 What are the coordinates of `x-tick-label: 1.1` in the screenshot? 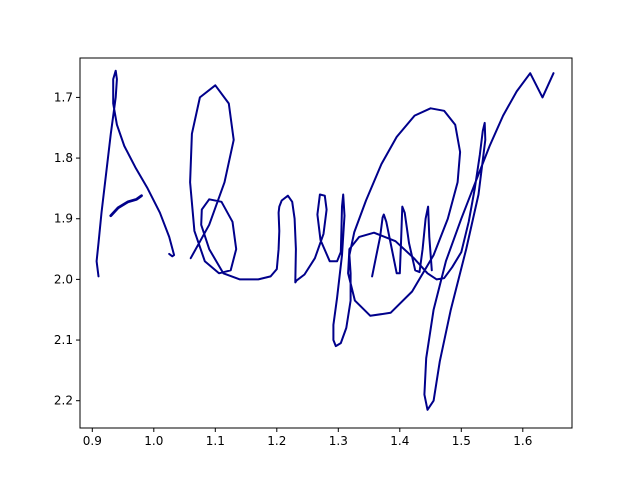 It's located at (215, 441).